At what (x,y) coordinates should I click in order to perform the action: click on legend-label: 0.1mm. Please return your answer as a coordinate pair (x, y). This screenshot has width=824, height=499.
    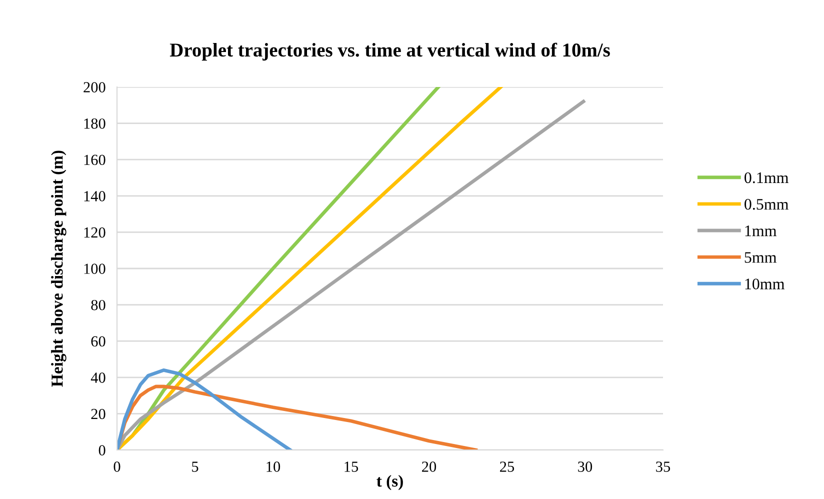
    Looking at the image, I should click on (766, 178).